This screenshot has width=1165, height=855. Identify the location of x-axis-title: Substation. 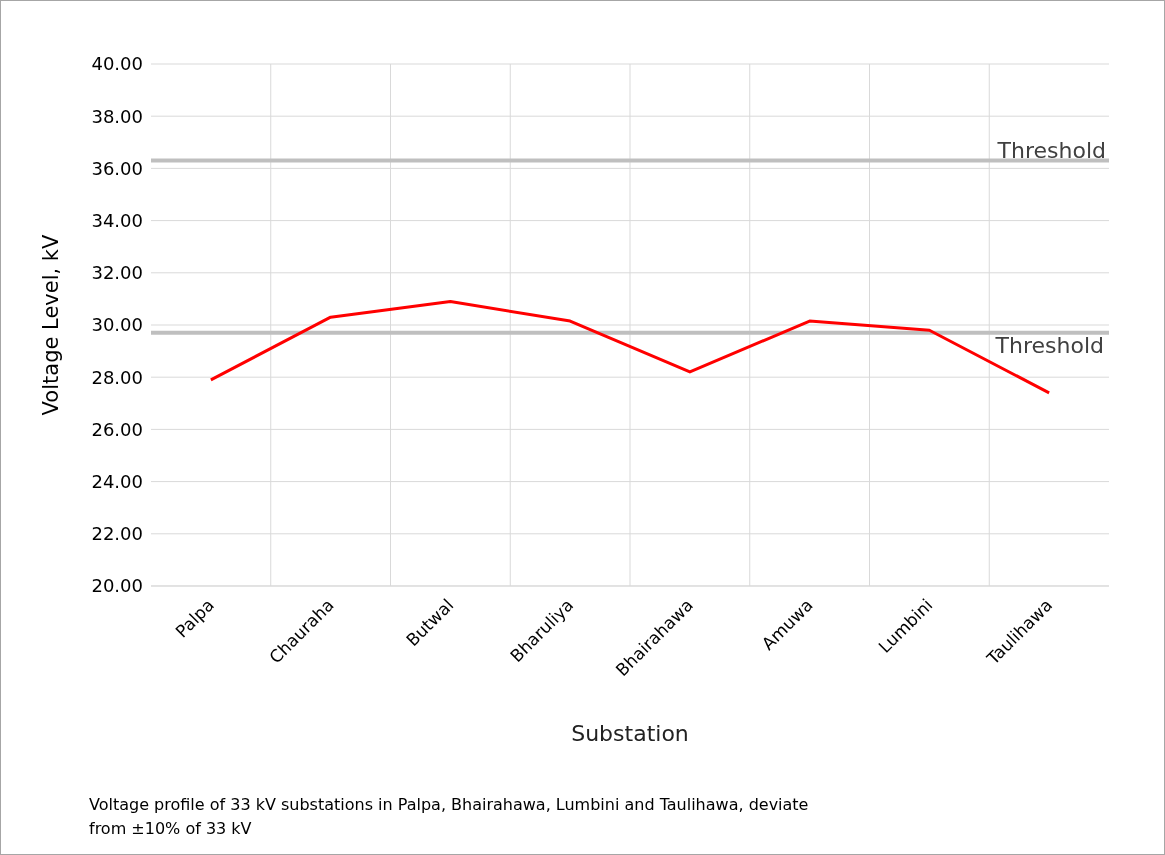
(630, 733).